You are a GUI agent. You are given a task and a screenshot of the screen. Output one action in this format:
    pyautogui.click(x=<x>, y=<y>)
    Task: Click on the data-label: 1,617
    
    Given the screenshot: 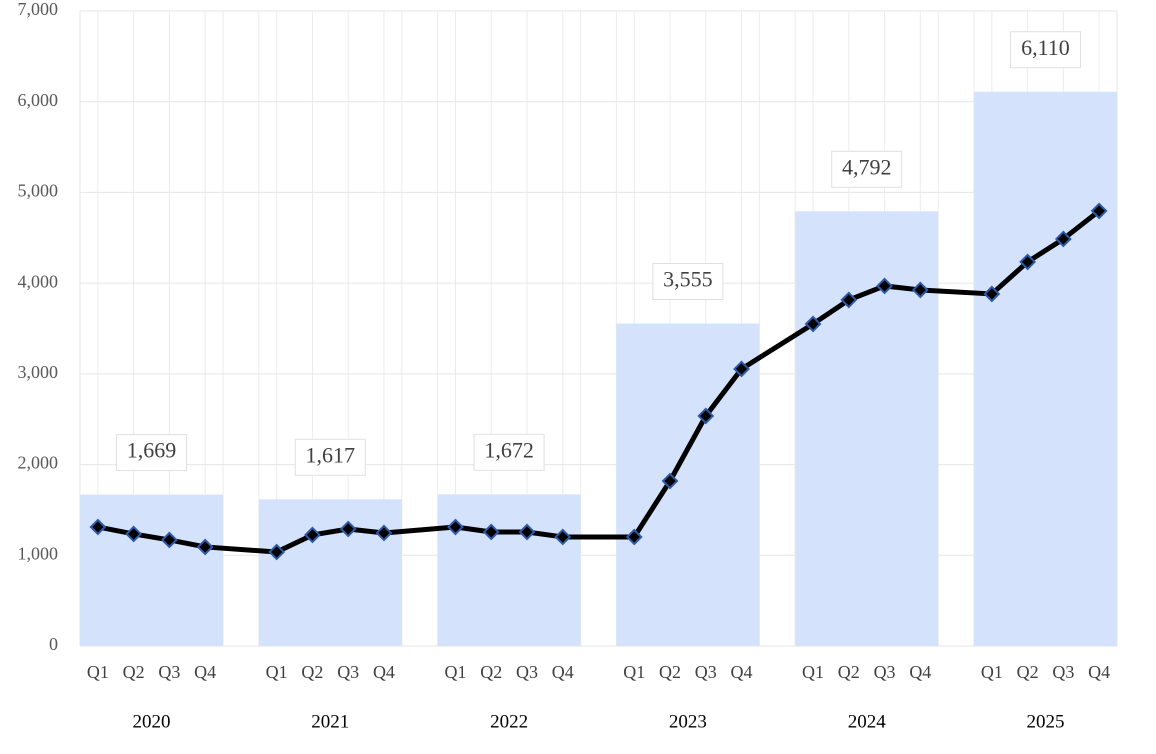 What is the action you would take?
    pyautogui.click(x=331, y=454)
    